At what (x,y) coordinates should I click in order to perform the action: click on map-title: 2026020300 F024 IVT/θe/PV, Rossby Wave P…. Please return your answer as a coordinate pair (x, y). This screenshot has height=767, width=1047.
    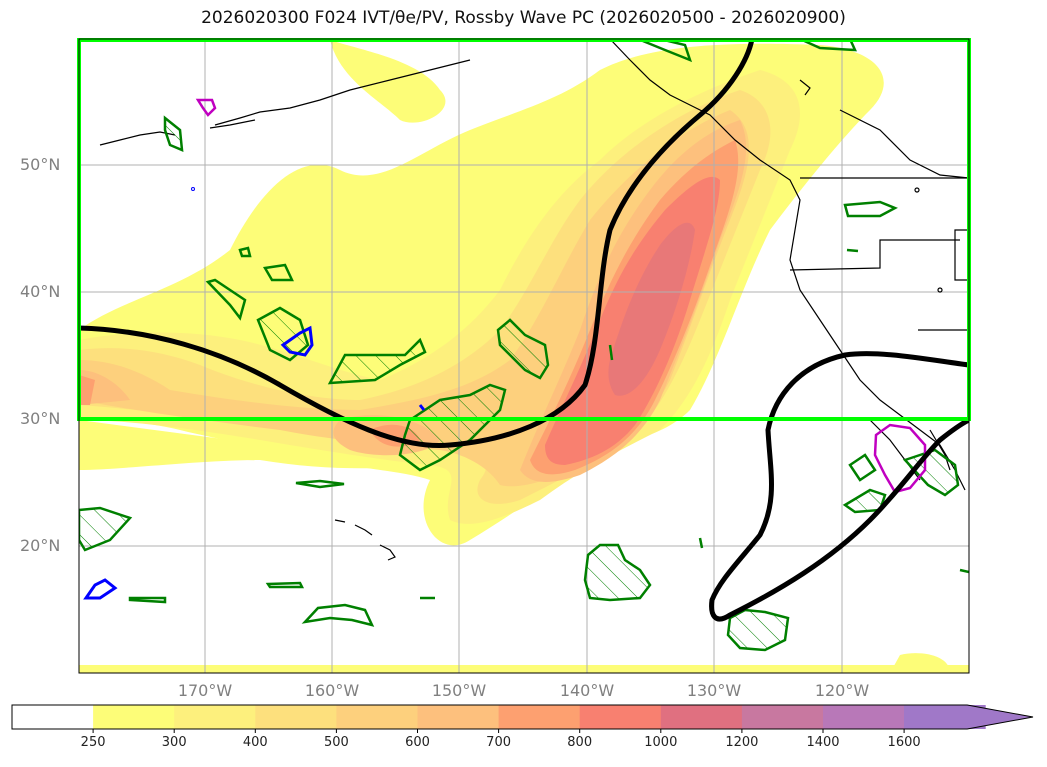
    Looking at the image, I should click on (523, 18).